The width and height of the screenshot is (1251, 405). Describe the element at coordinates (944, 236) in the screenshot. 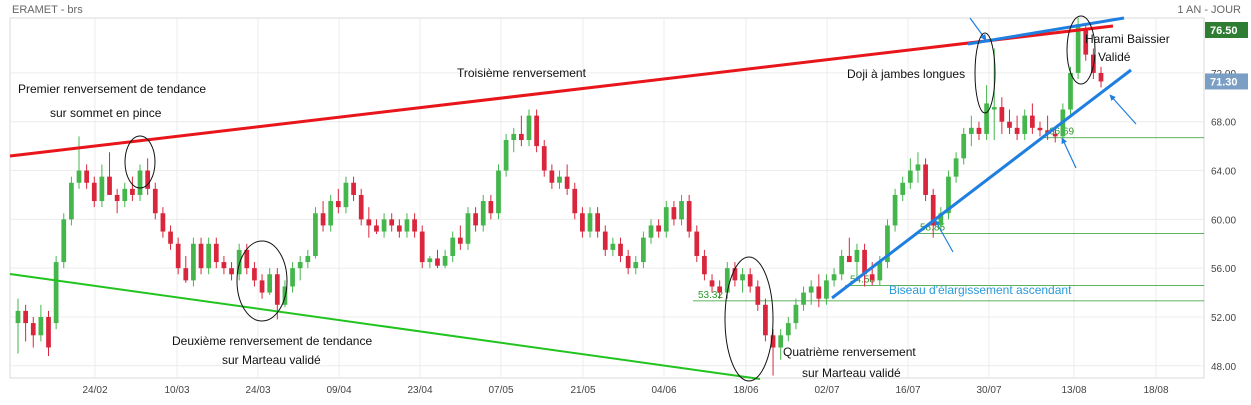

I see `pointer-arrow` at that location.